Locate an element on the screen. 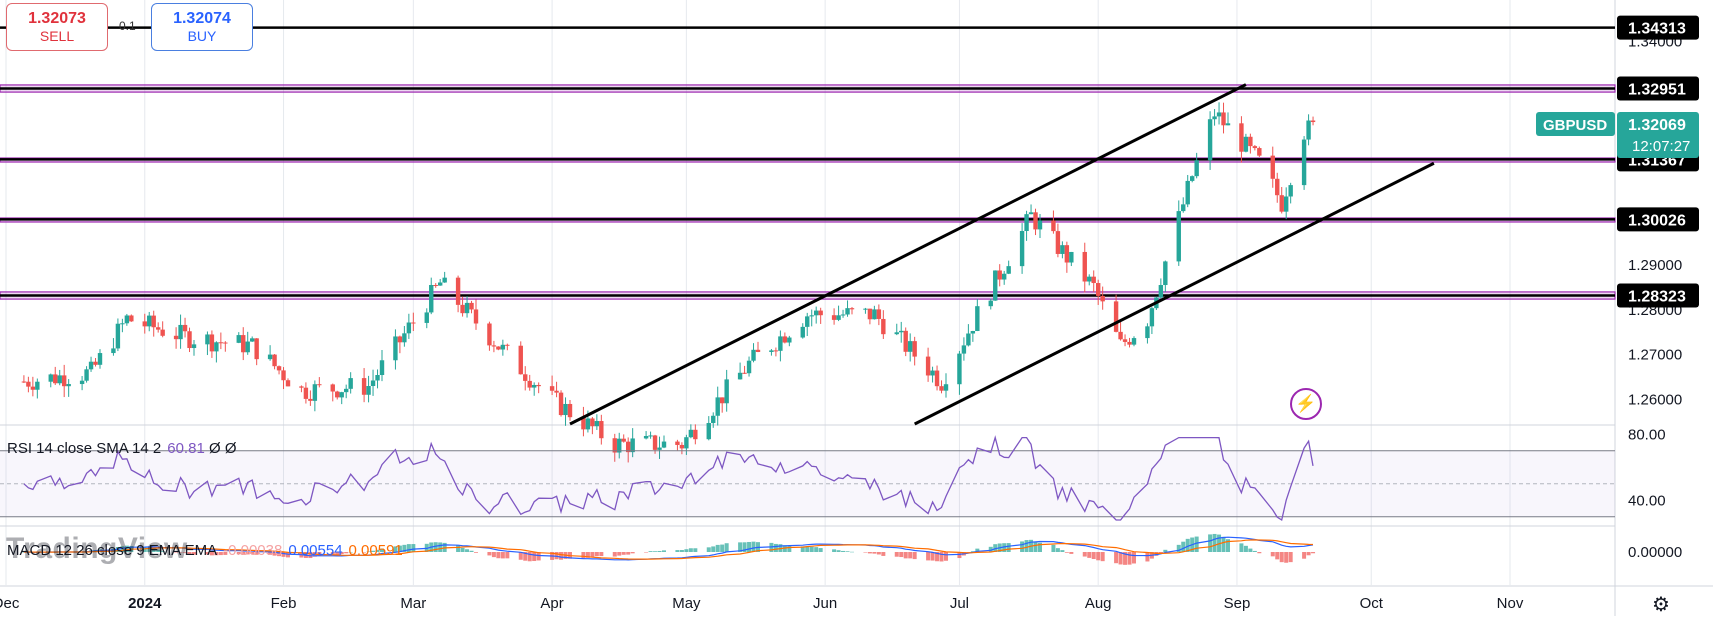 This screenshot has width=1713, height=617. time-tick-label: Dec is located at coordinates (10, 603).